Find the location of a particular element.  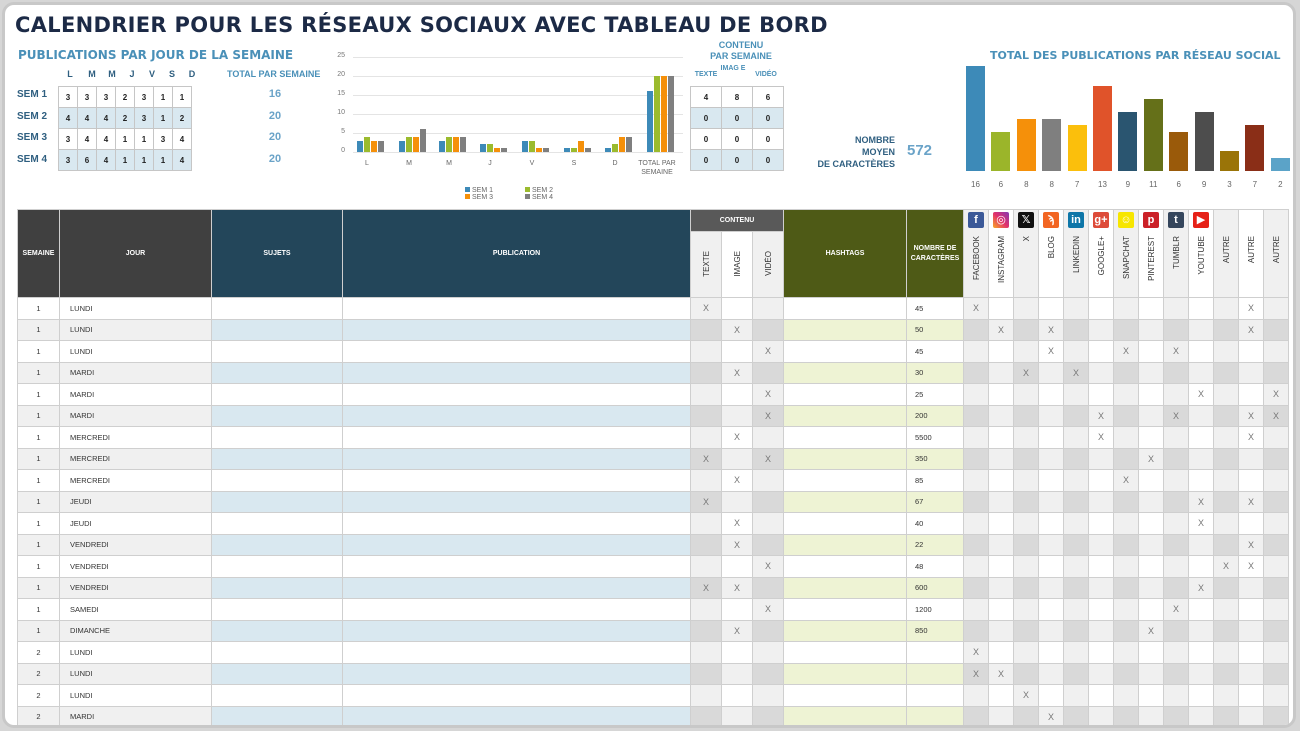

header-publication: PUBLICATION is located at coordinates (516, 253).